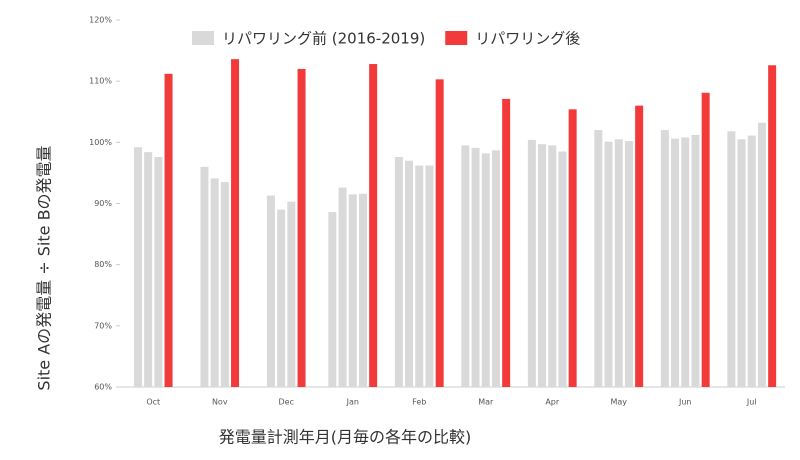 This screenshot has height=460, width=800. What do you see at coordinates (153, 402) in the screenshot?
I see `x-tick-label: Oct` at bounding box center [153, 402].